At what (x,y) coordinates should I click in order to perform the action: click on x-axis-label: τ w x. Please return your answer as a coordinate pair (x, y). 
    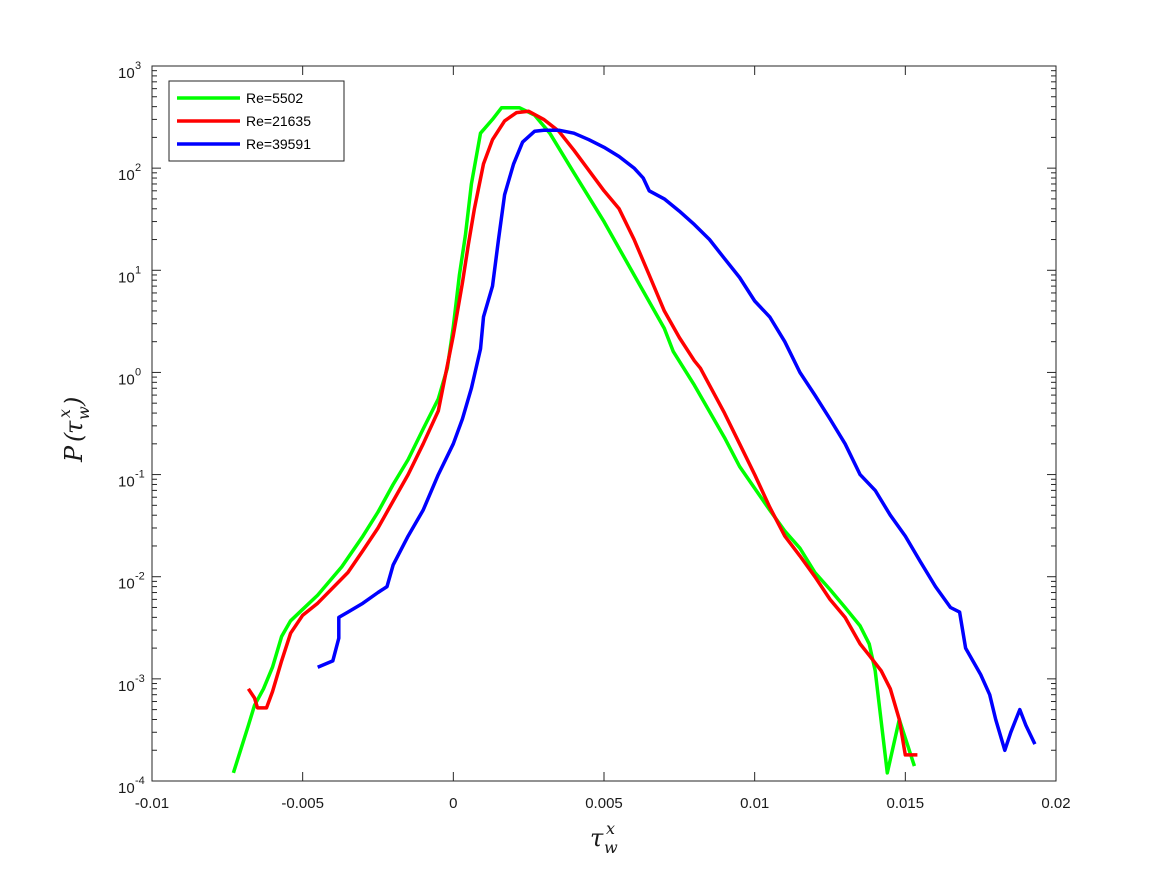
    Looking at the image, I should click on (604, 838).